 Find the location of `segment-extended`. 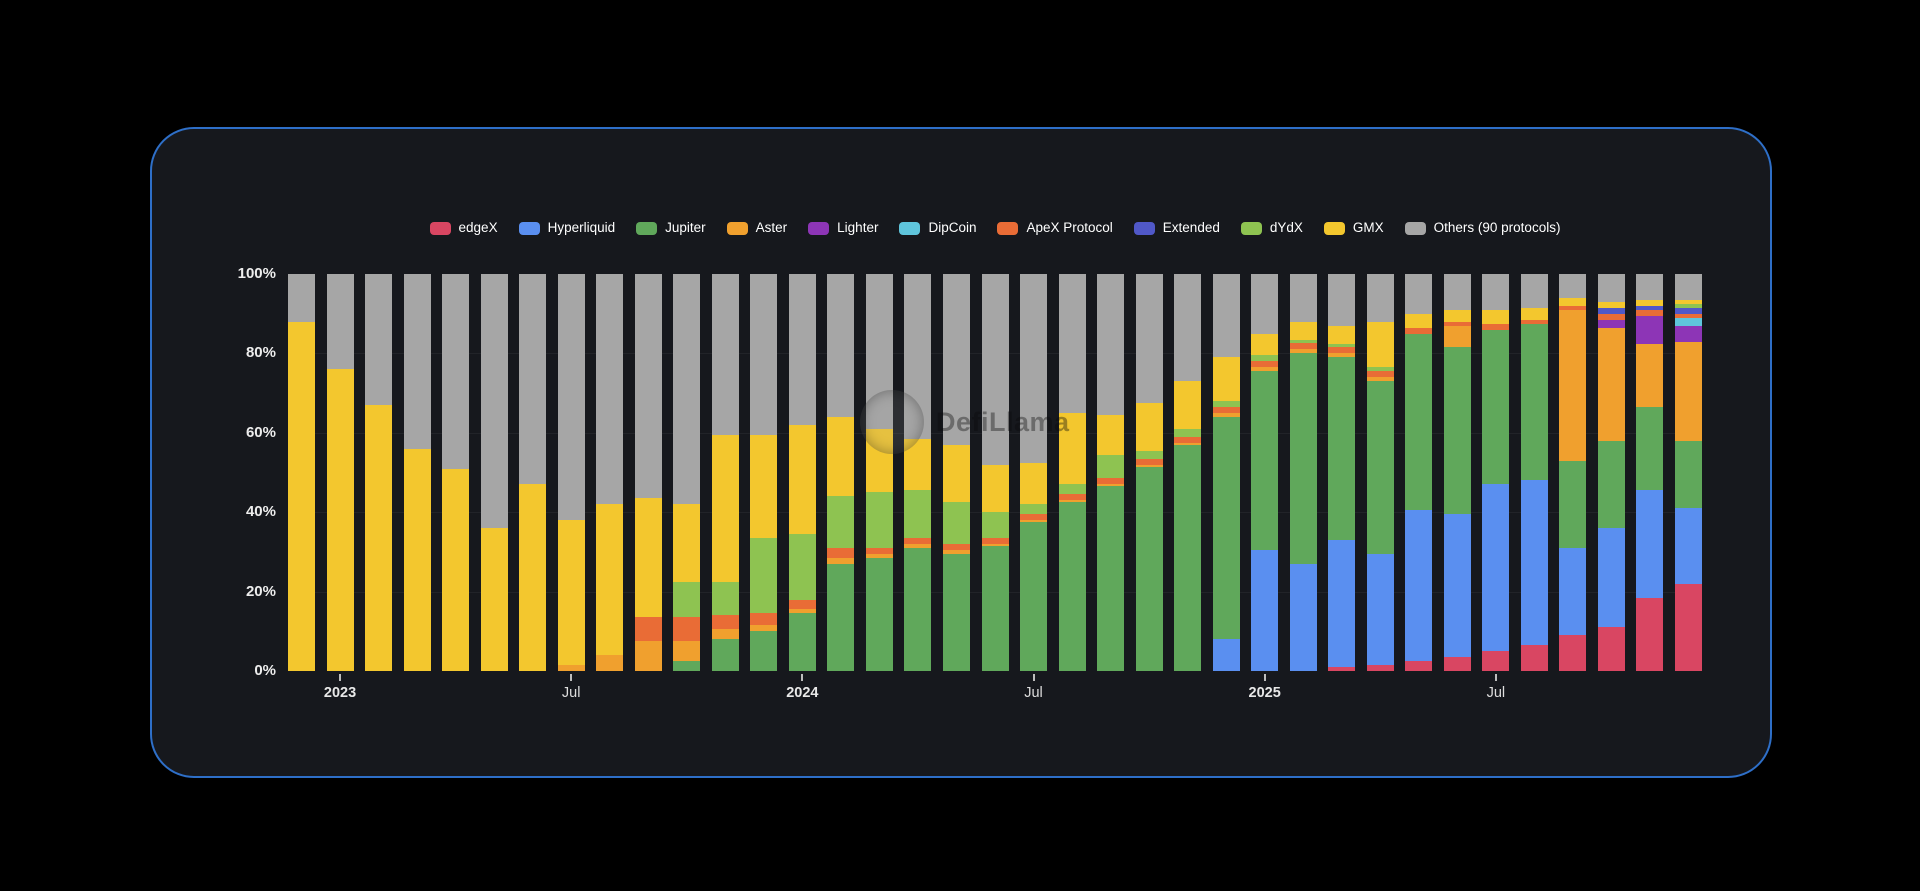

segment-extended is located at coordinates (1650, 307).